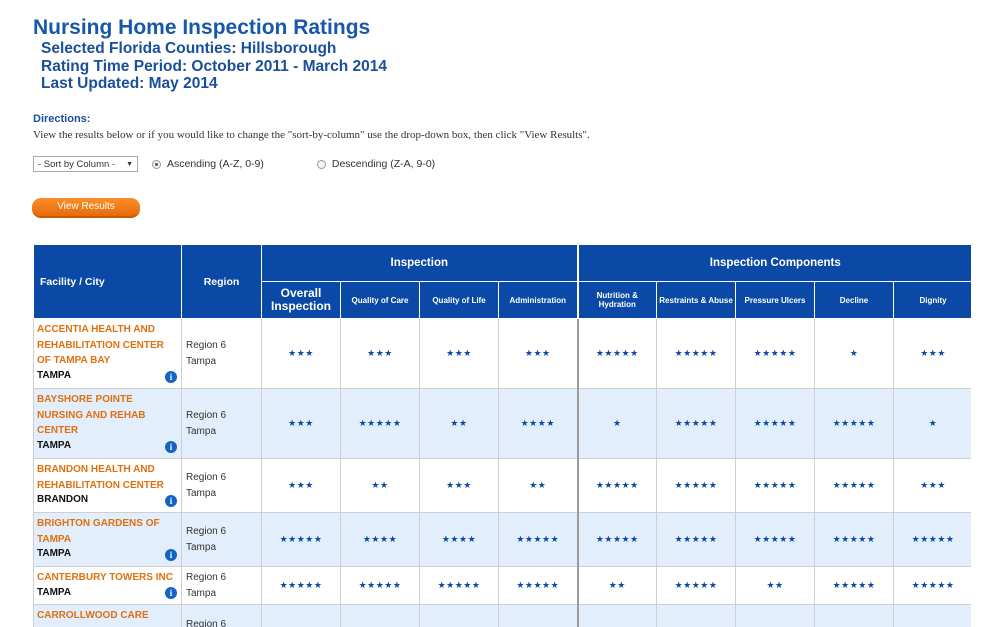  What do you see at coordinates (215, 164) in the screenshot?
I see `ascending-label: Ascending (A-Z, 0-9)` at bounding box center [215, 164].